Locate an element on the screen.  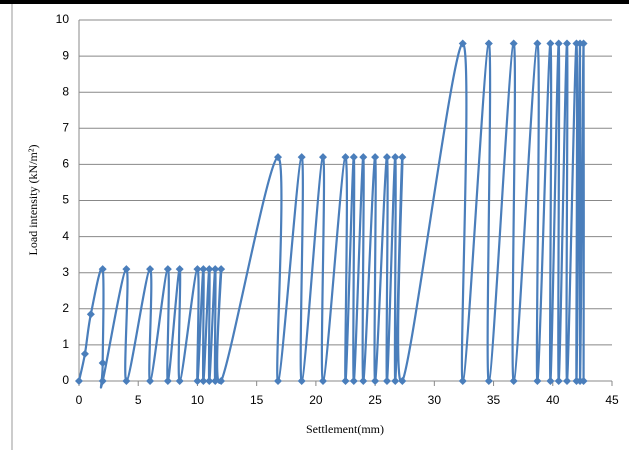
y-tick-label: 7 is located at coordinates (65, 127).